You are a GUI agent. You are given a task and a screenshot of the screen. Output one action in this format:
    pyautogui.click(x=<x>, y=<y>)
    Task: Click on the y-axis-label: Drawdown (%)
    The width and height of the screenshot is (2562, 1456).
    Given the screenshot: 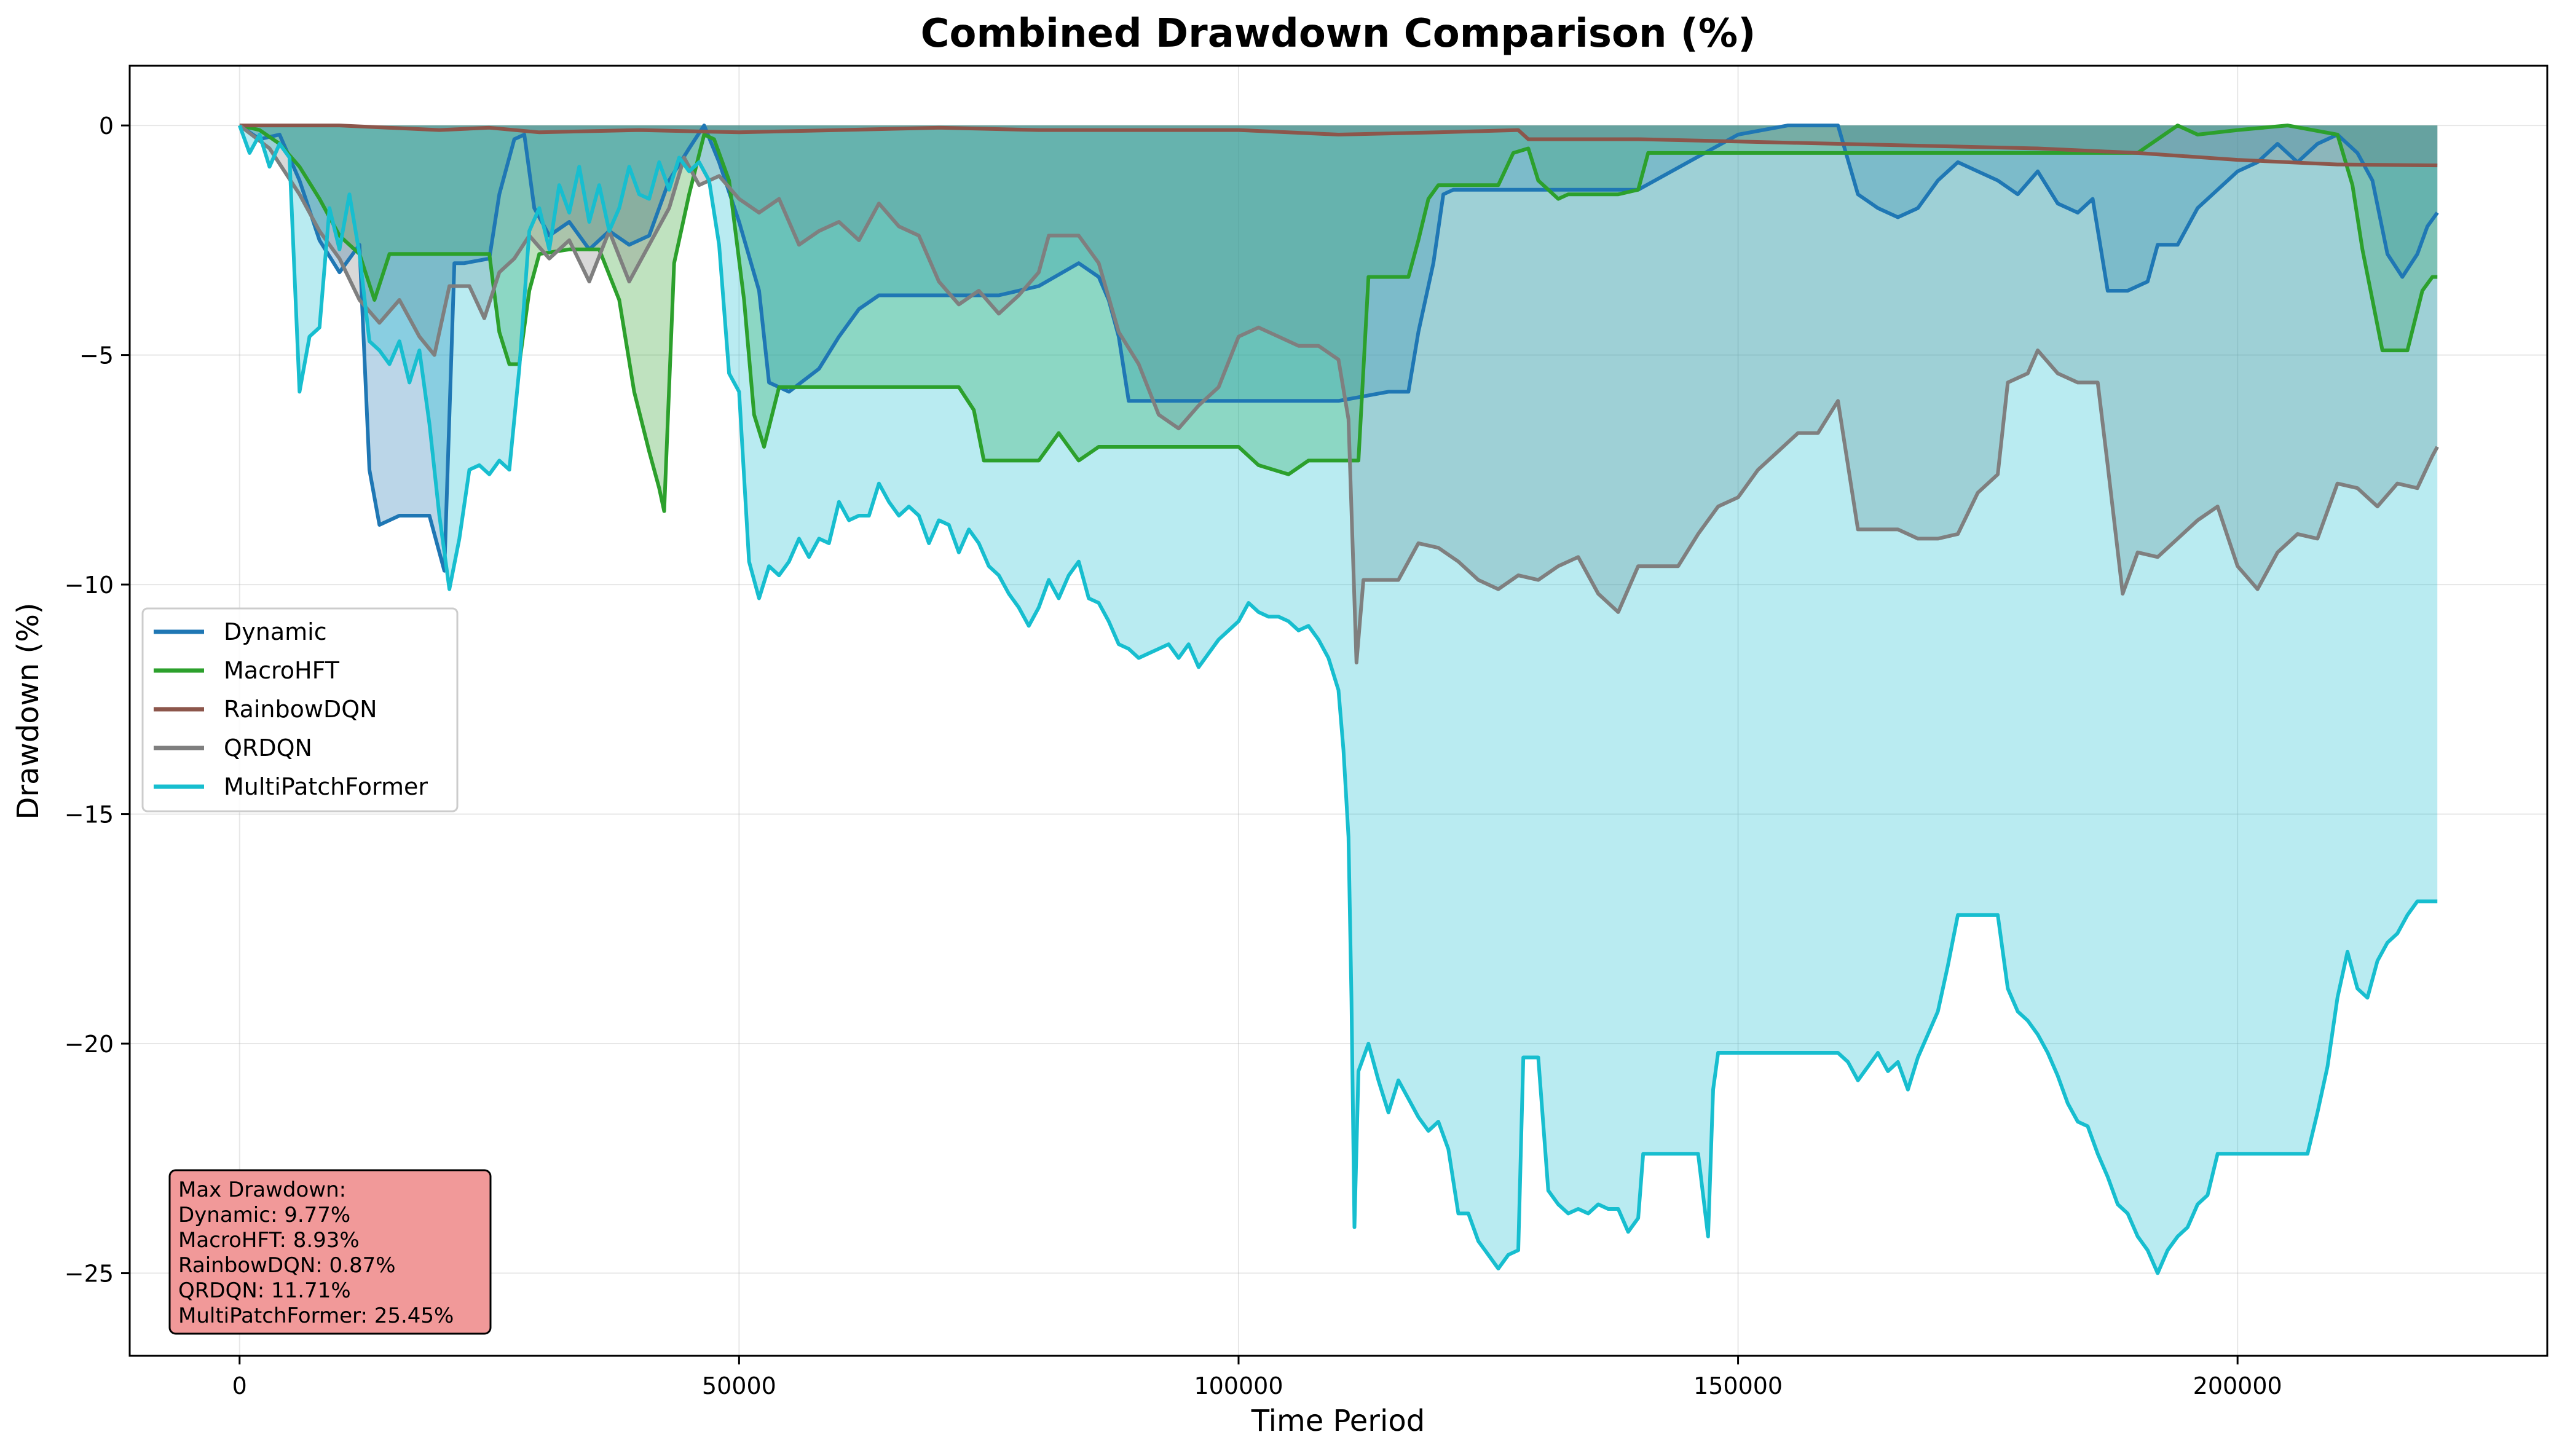 What is the action you would take?
    pyautogui.click(x=28, y=710)
    